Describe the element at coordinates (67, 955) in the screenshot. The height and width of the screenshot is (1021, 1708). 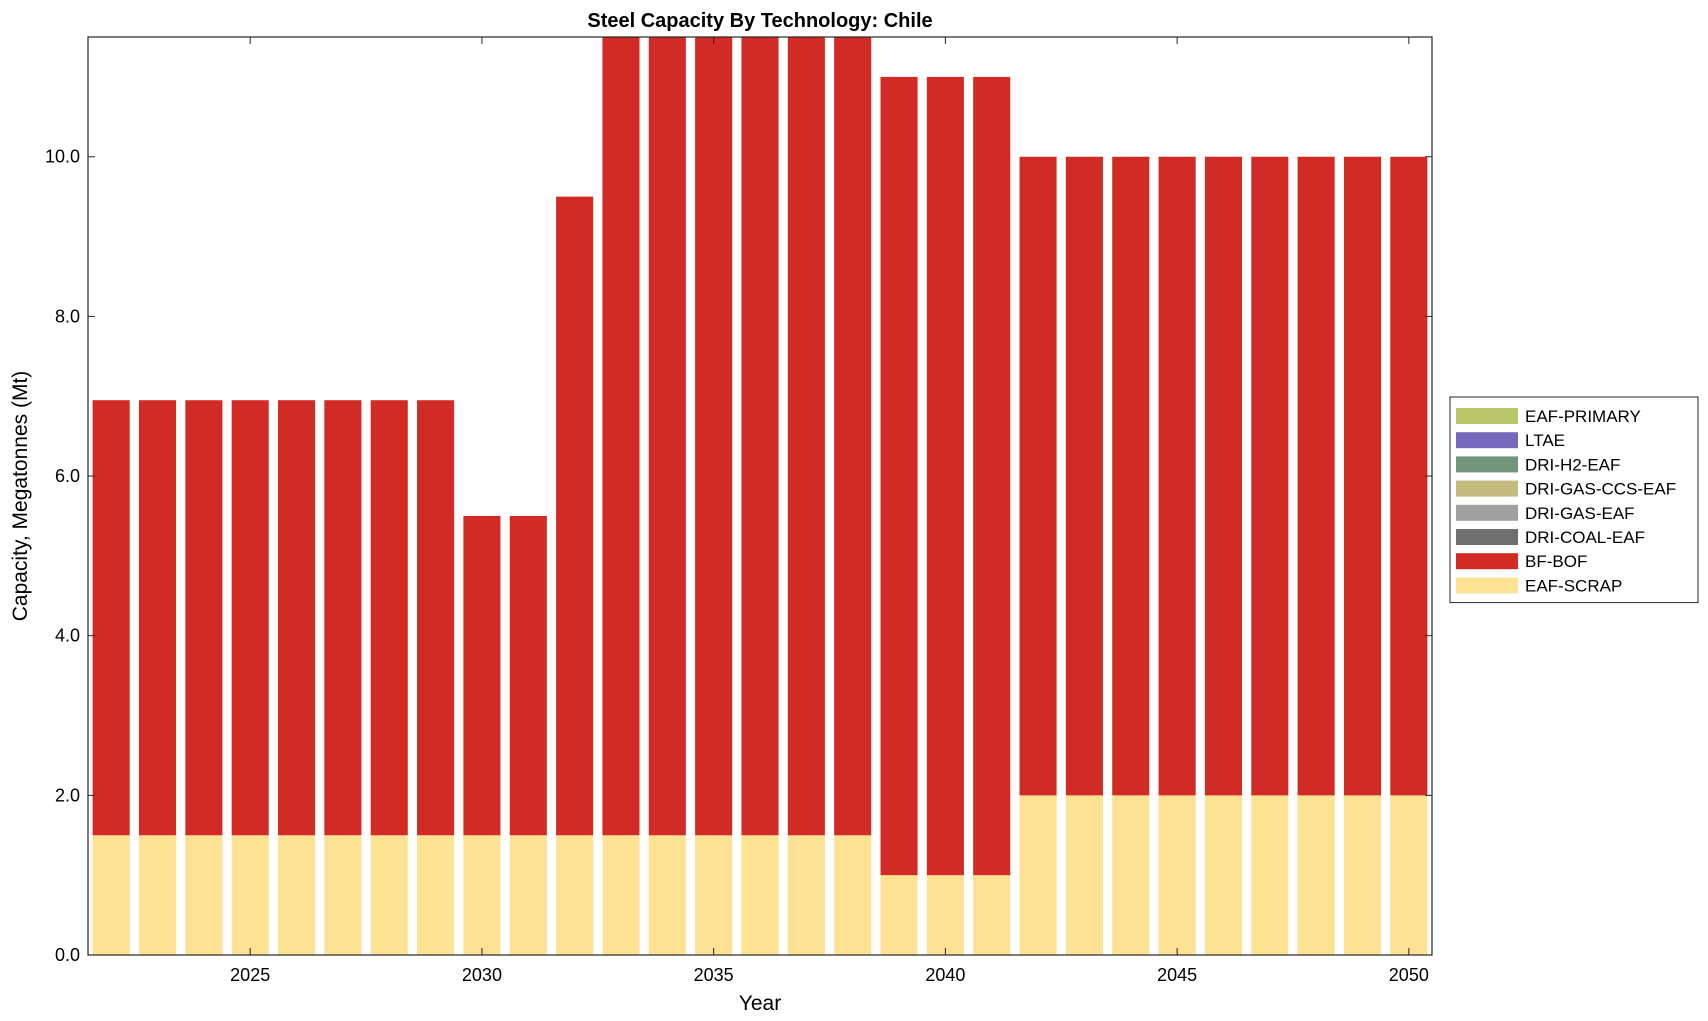
I see `y-tick-label: 0.0` at that location.